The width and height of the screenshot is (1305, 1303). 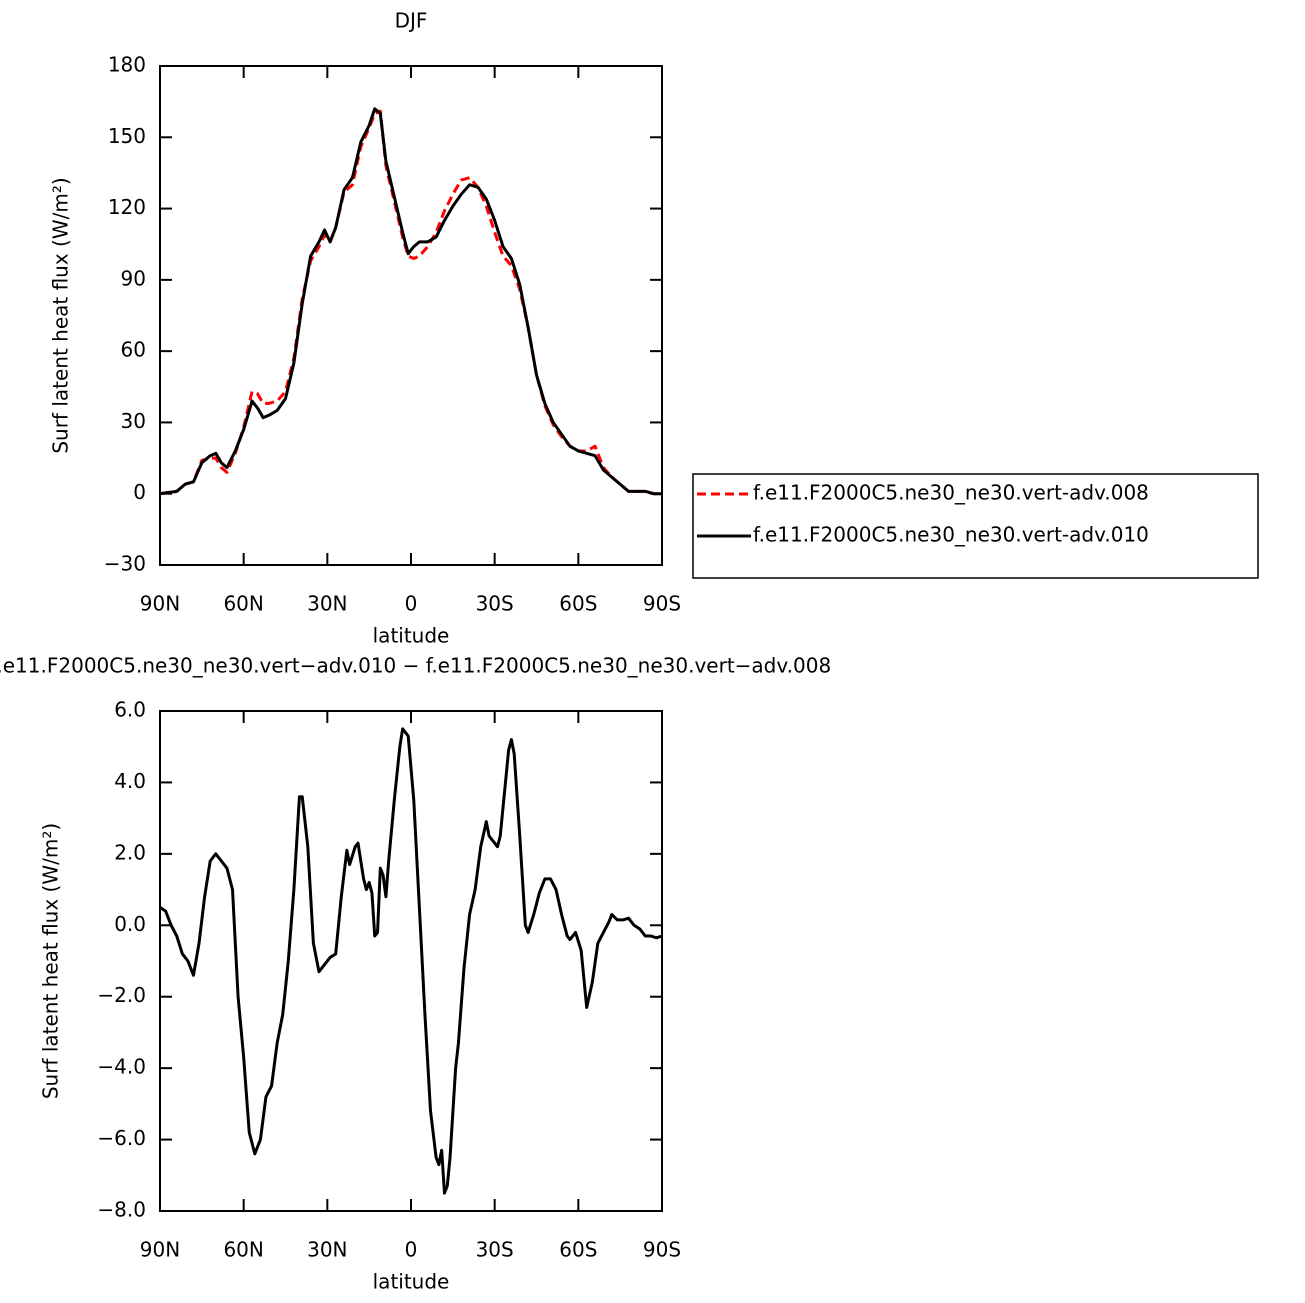 I want to click on y-tick-label: −30, so click(x=125, y=564).